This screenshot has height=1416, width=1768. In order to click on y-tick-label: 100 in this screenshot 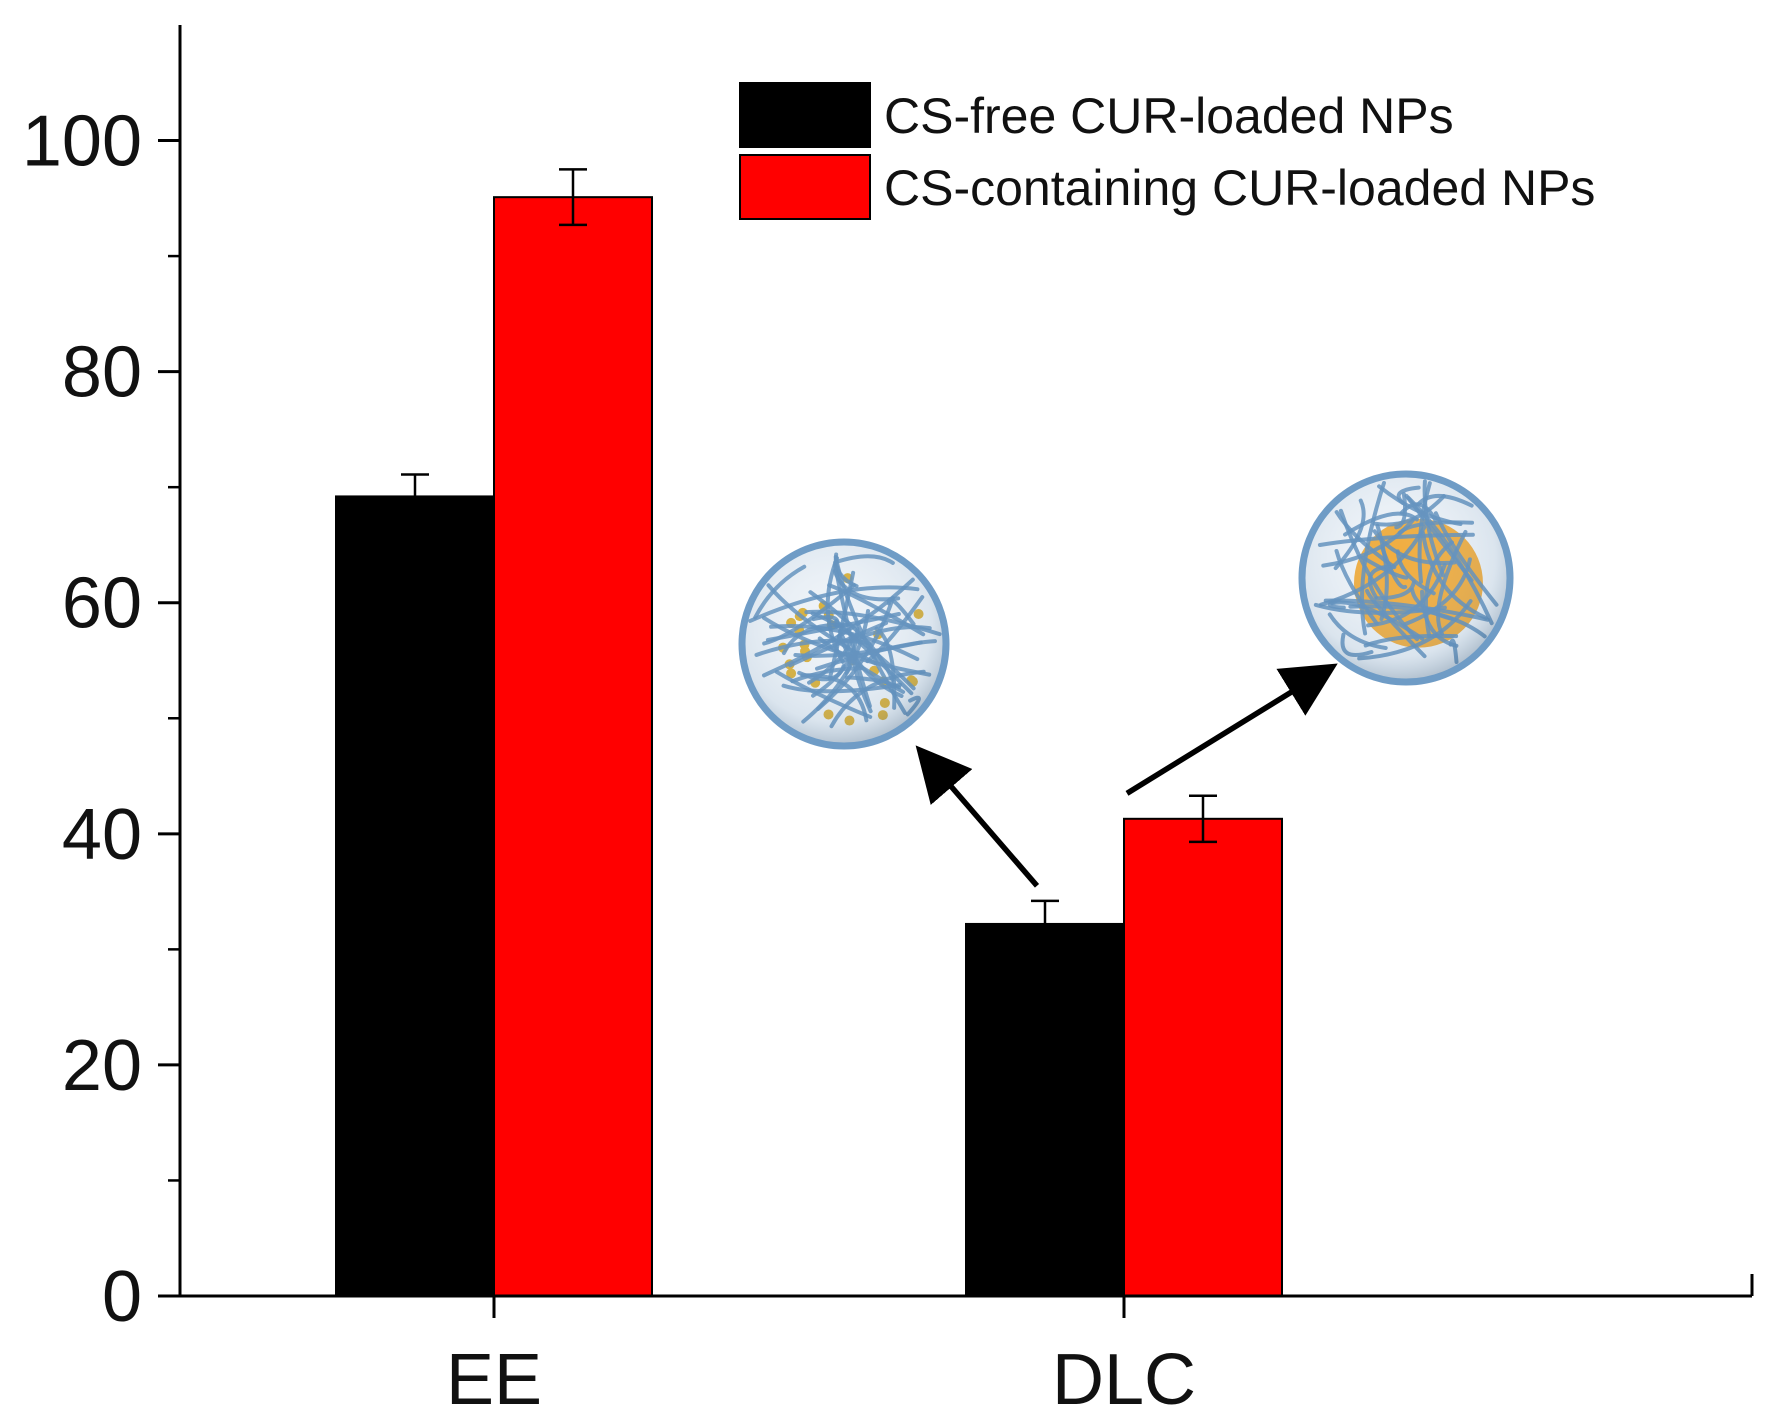, I will do `click(82, 142)`.